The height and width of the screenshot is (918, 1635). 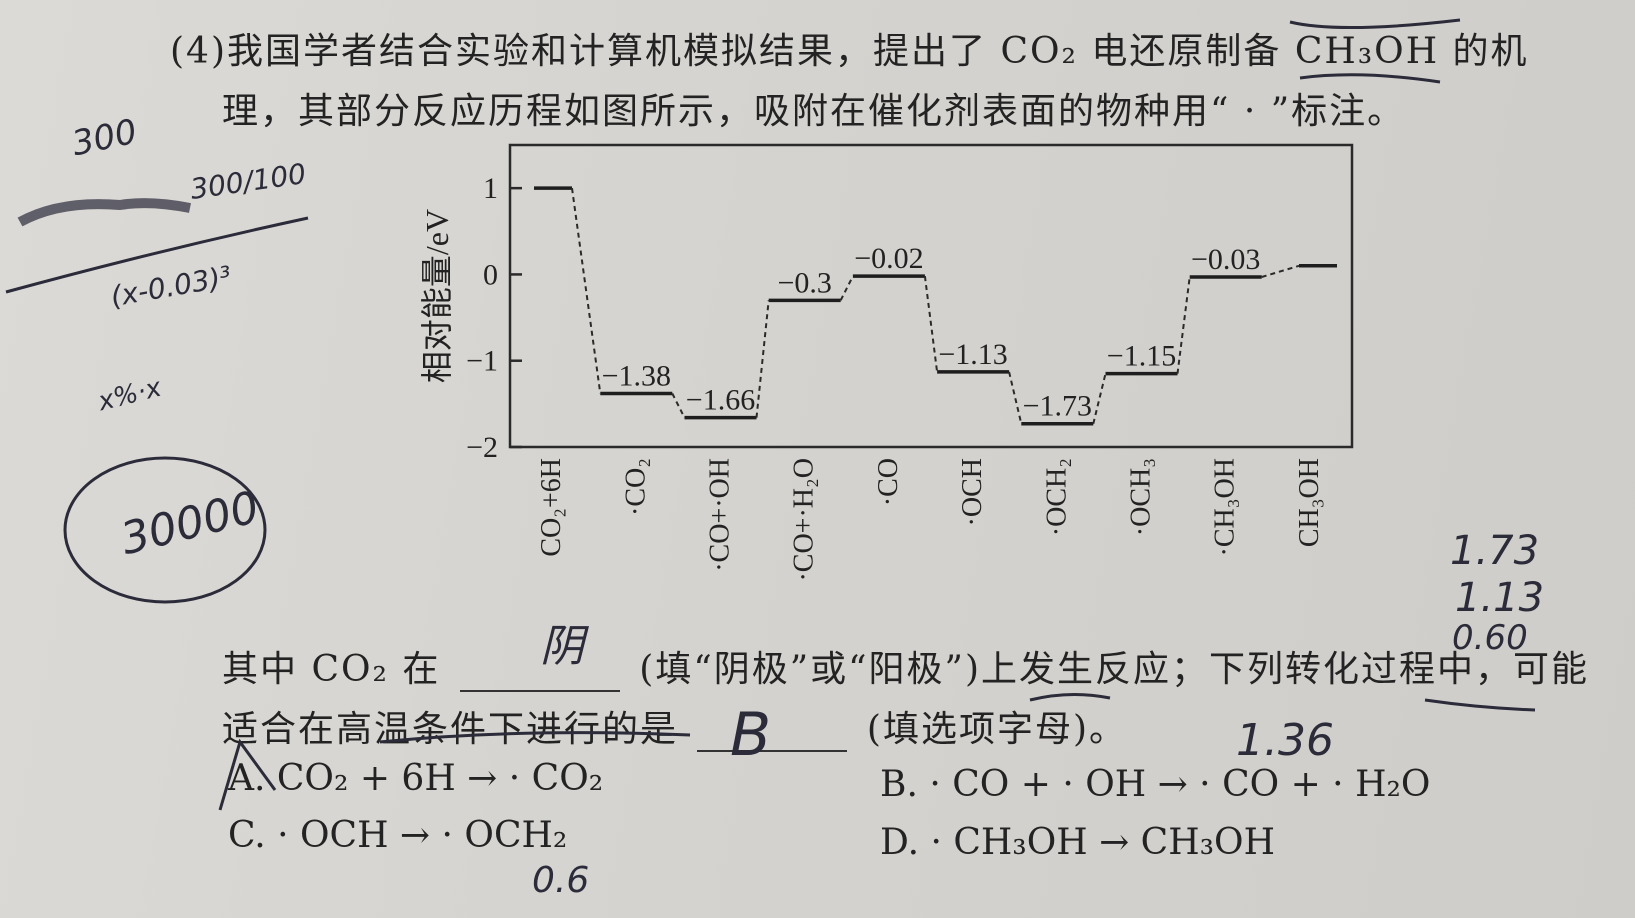 I want to click on energy-data-label: −1.38, so click(x=636, y=376).